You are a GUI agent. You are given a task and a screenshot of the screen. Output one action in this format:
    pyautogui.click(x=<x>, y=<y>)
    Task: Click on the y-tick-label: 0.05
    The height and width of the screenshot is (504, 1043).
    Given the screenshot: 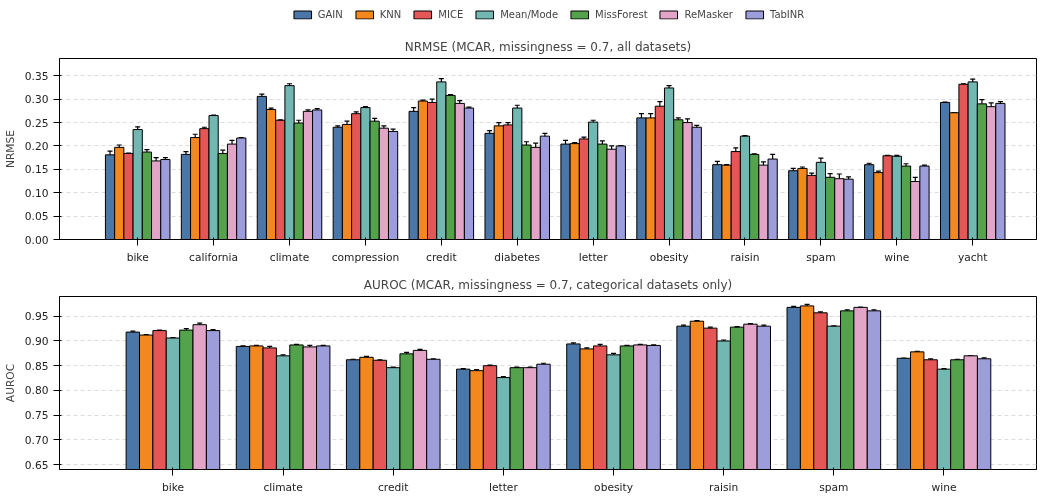 What is the action you would take?
    pyautogui.click(x=36, y=217)
    